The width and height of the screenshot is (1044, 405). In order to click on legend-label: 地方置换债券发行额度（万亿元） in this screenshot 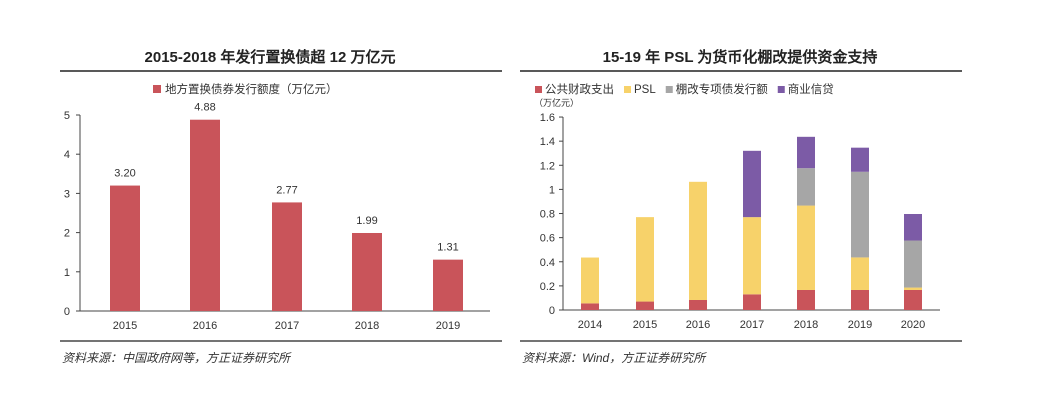, I will do `click(251, 89)`.